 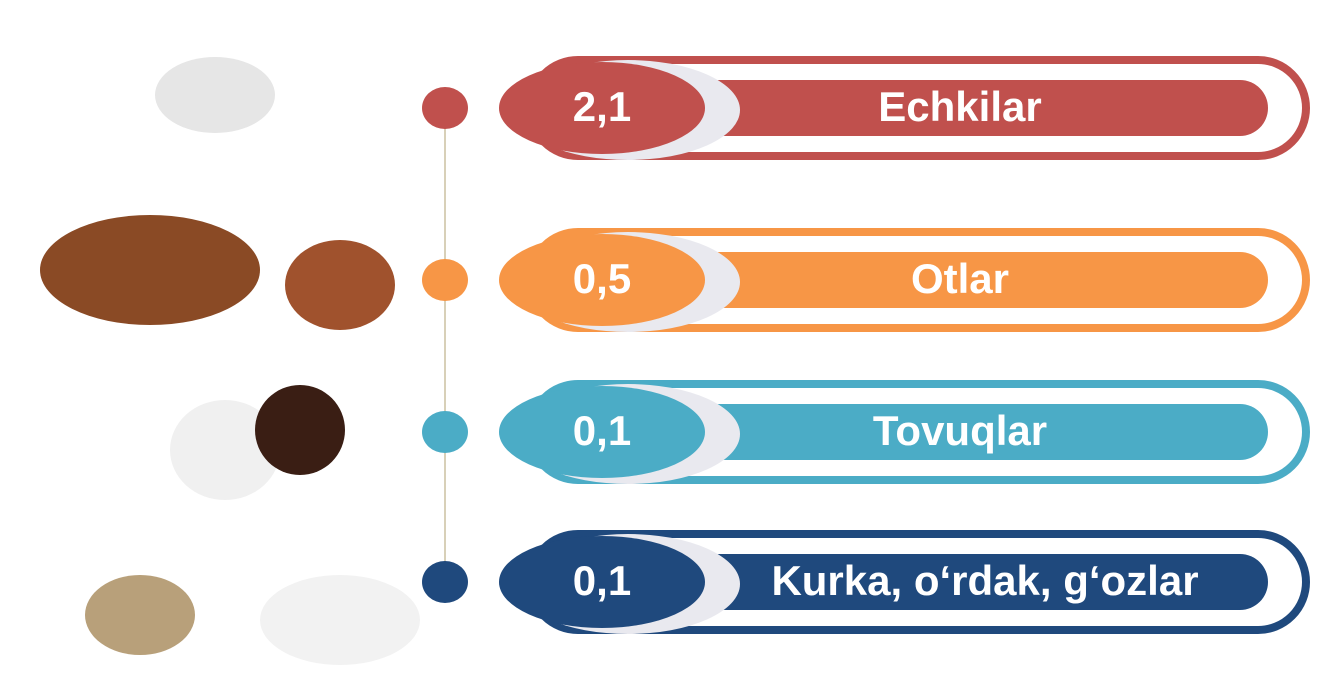 I want to click on label-text: Tovuqlar, so click(x=960, y=430).